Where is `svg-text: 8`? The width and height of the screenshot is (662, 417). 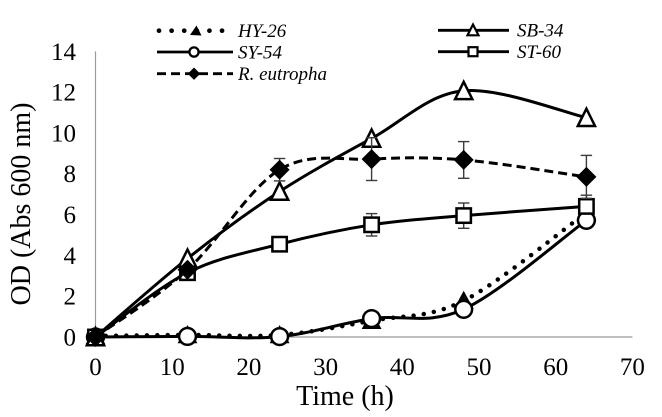 svg-text: 8 is located at coordinates (70, 174).